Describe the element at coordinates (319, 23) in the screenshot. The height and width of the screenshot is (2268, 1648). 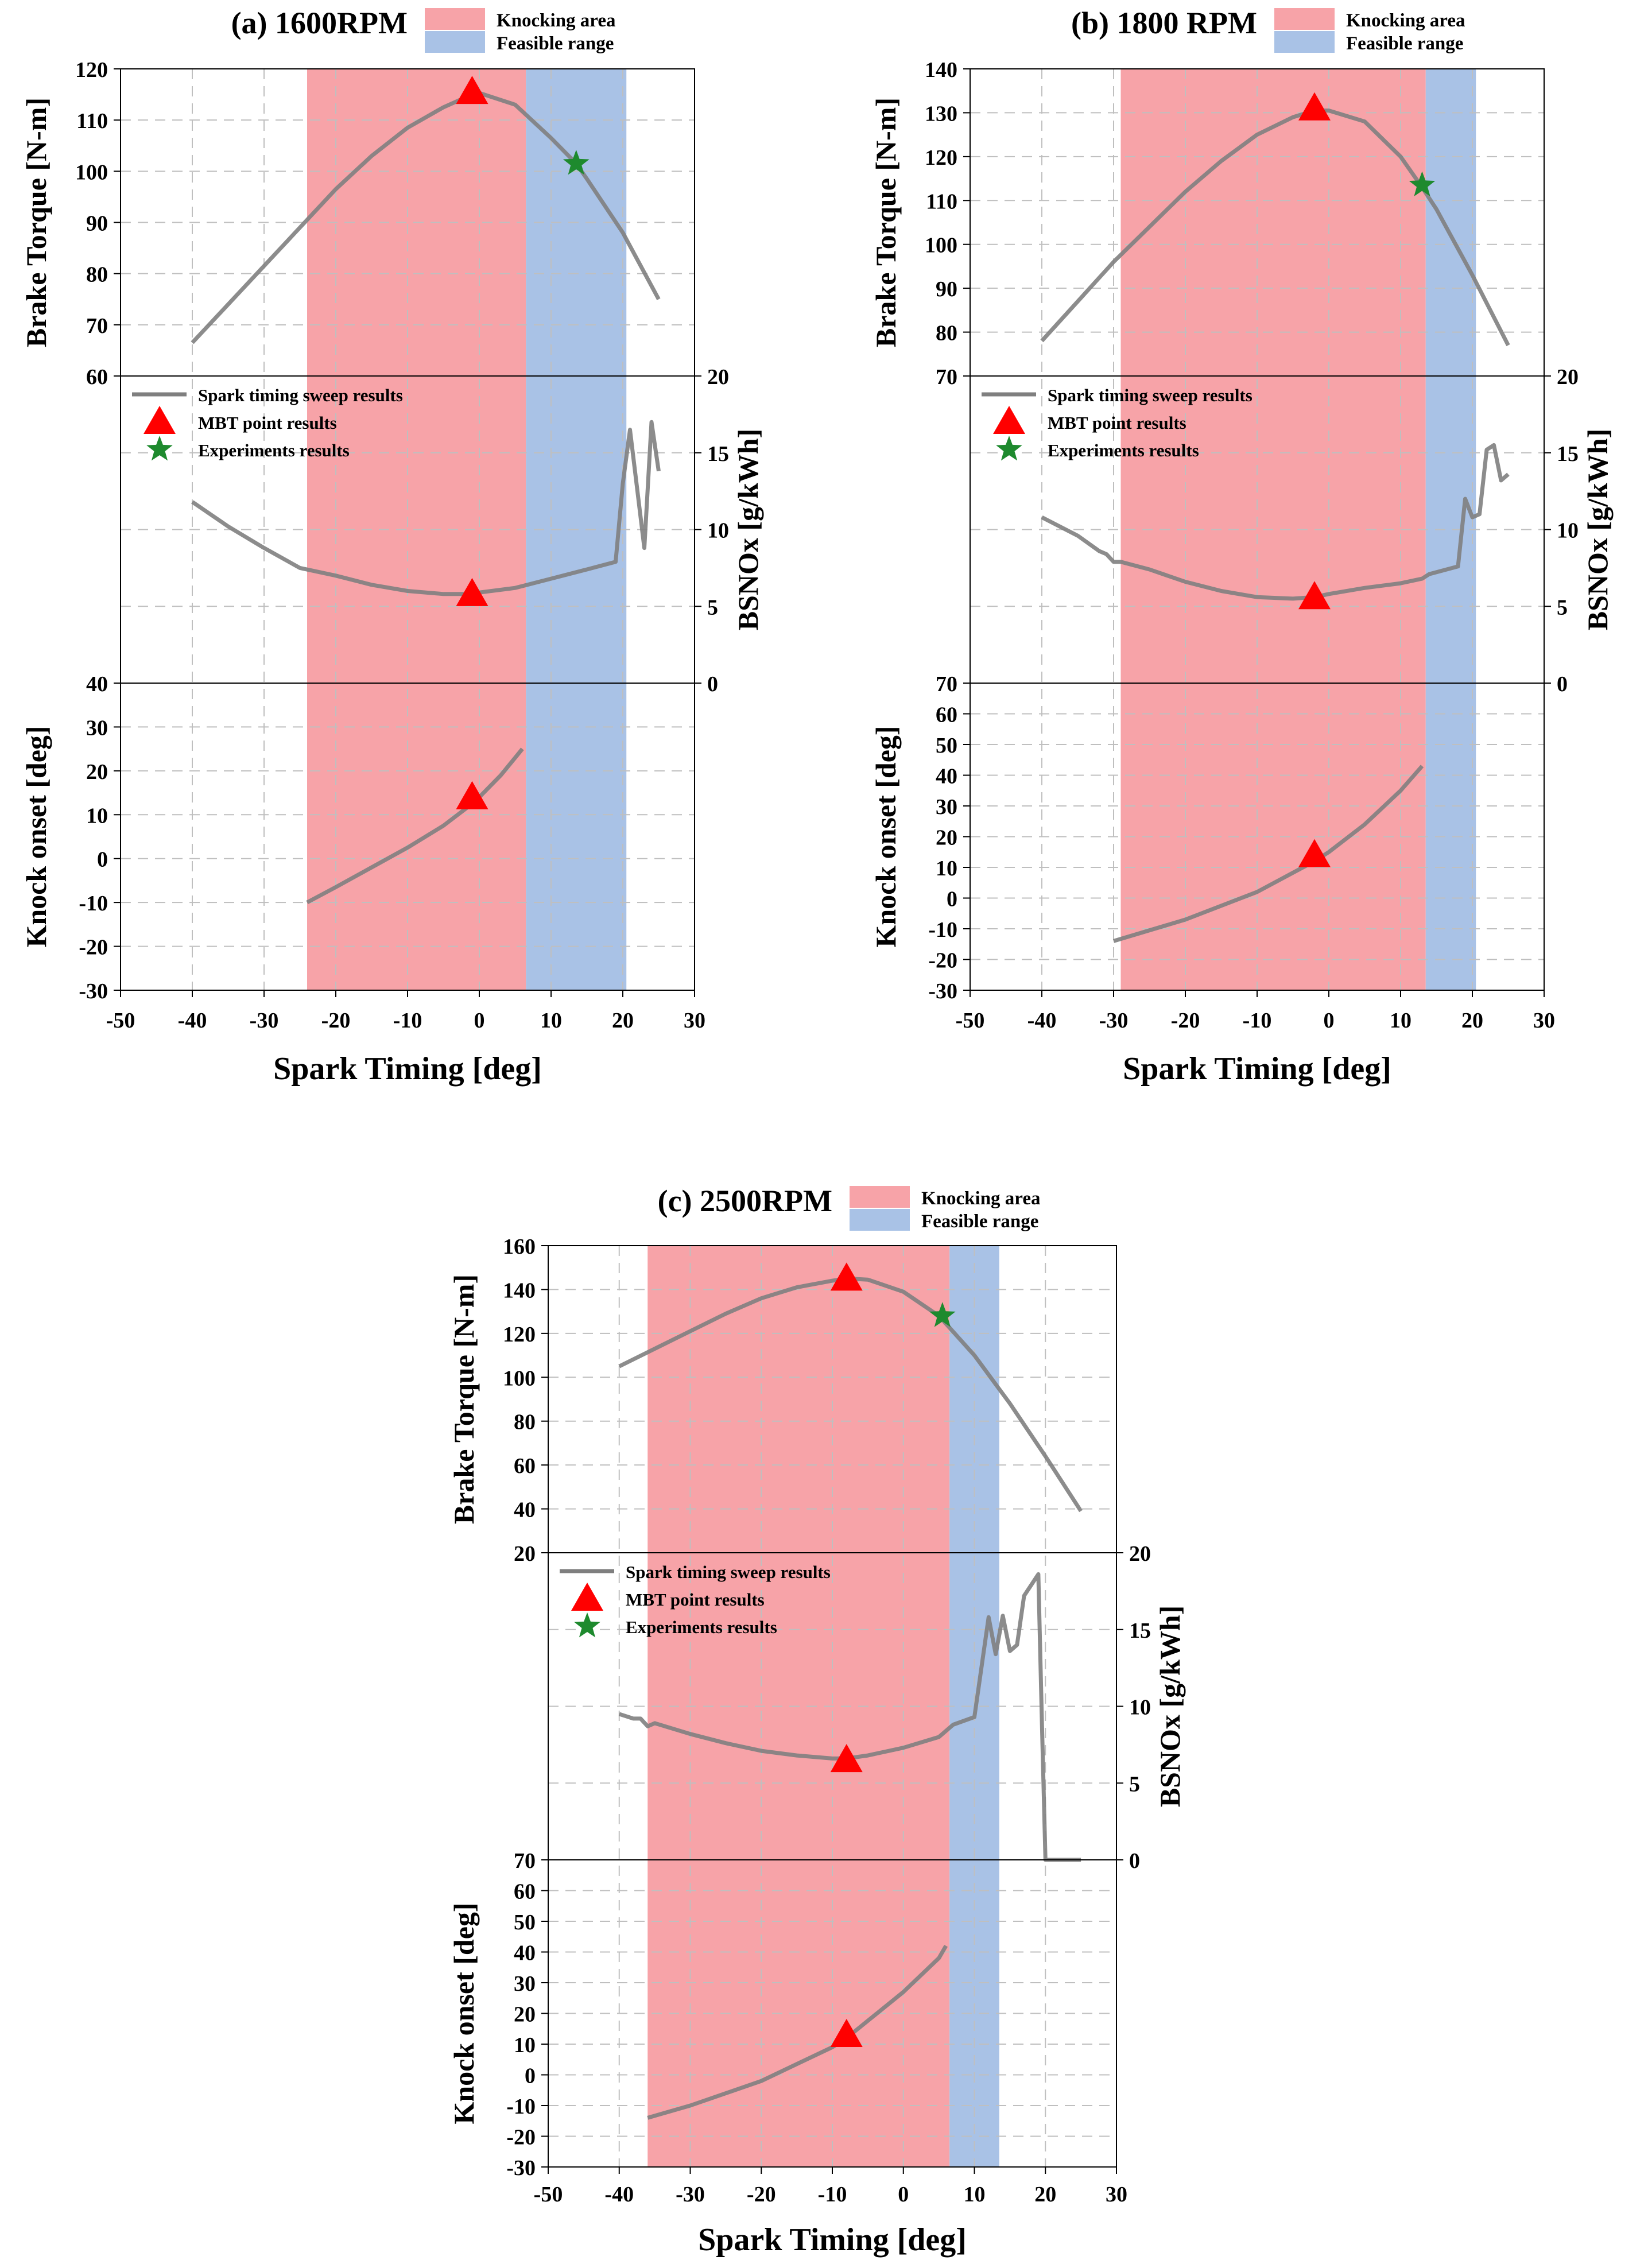
I see `chart-title: (a) 1600RPM` at that location.